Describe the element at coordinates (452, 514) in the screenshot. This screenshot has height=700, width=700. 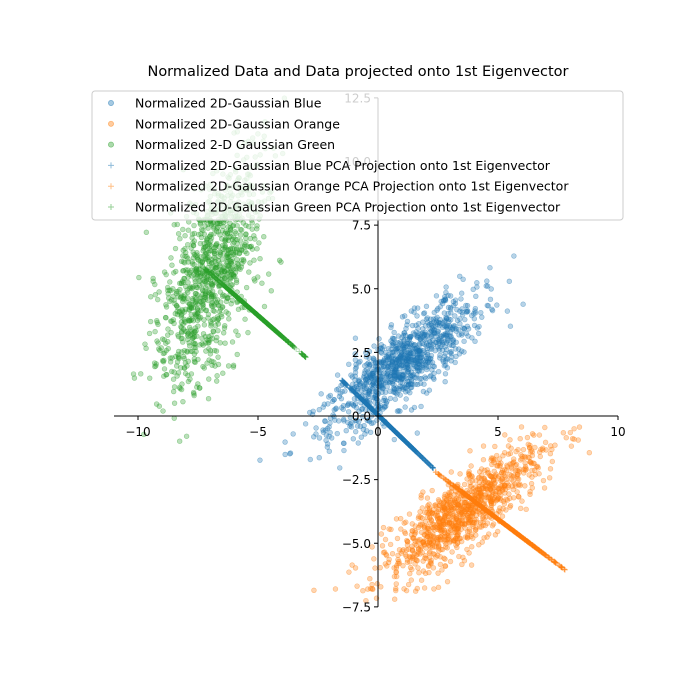
I see `series-1-points` at that location.